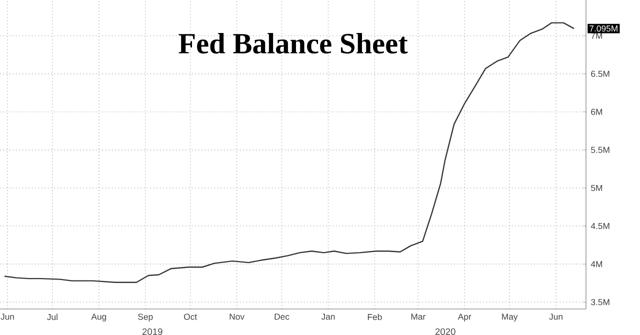 This screenshot has height=335, width=640. I want to click on y-tick-label: 4M, so click(596, 264).